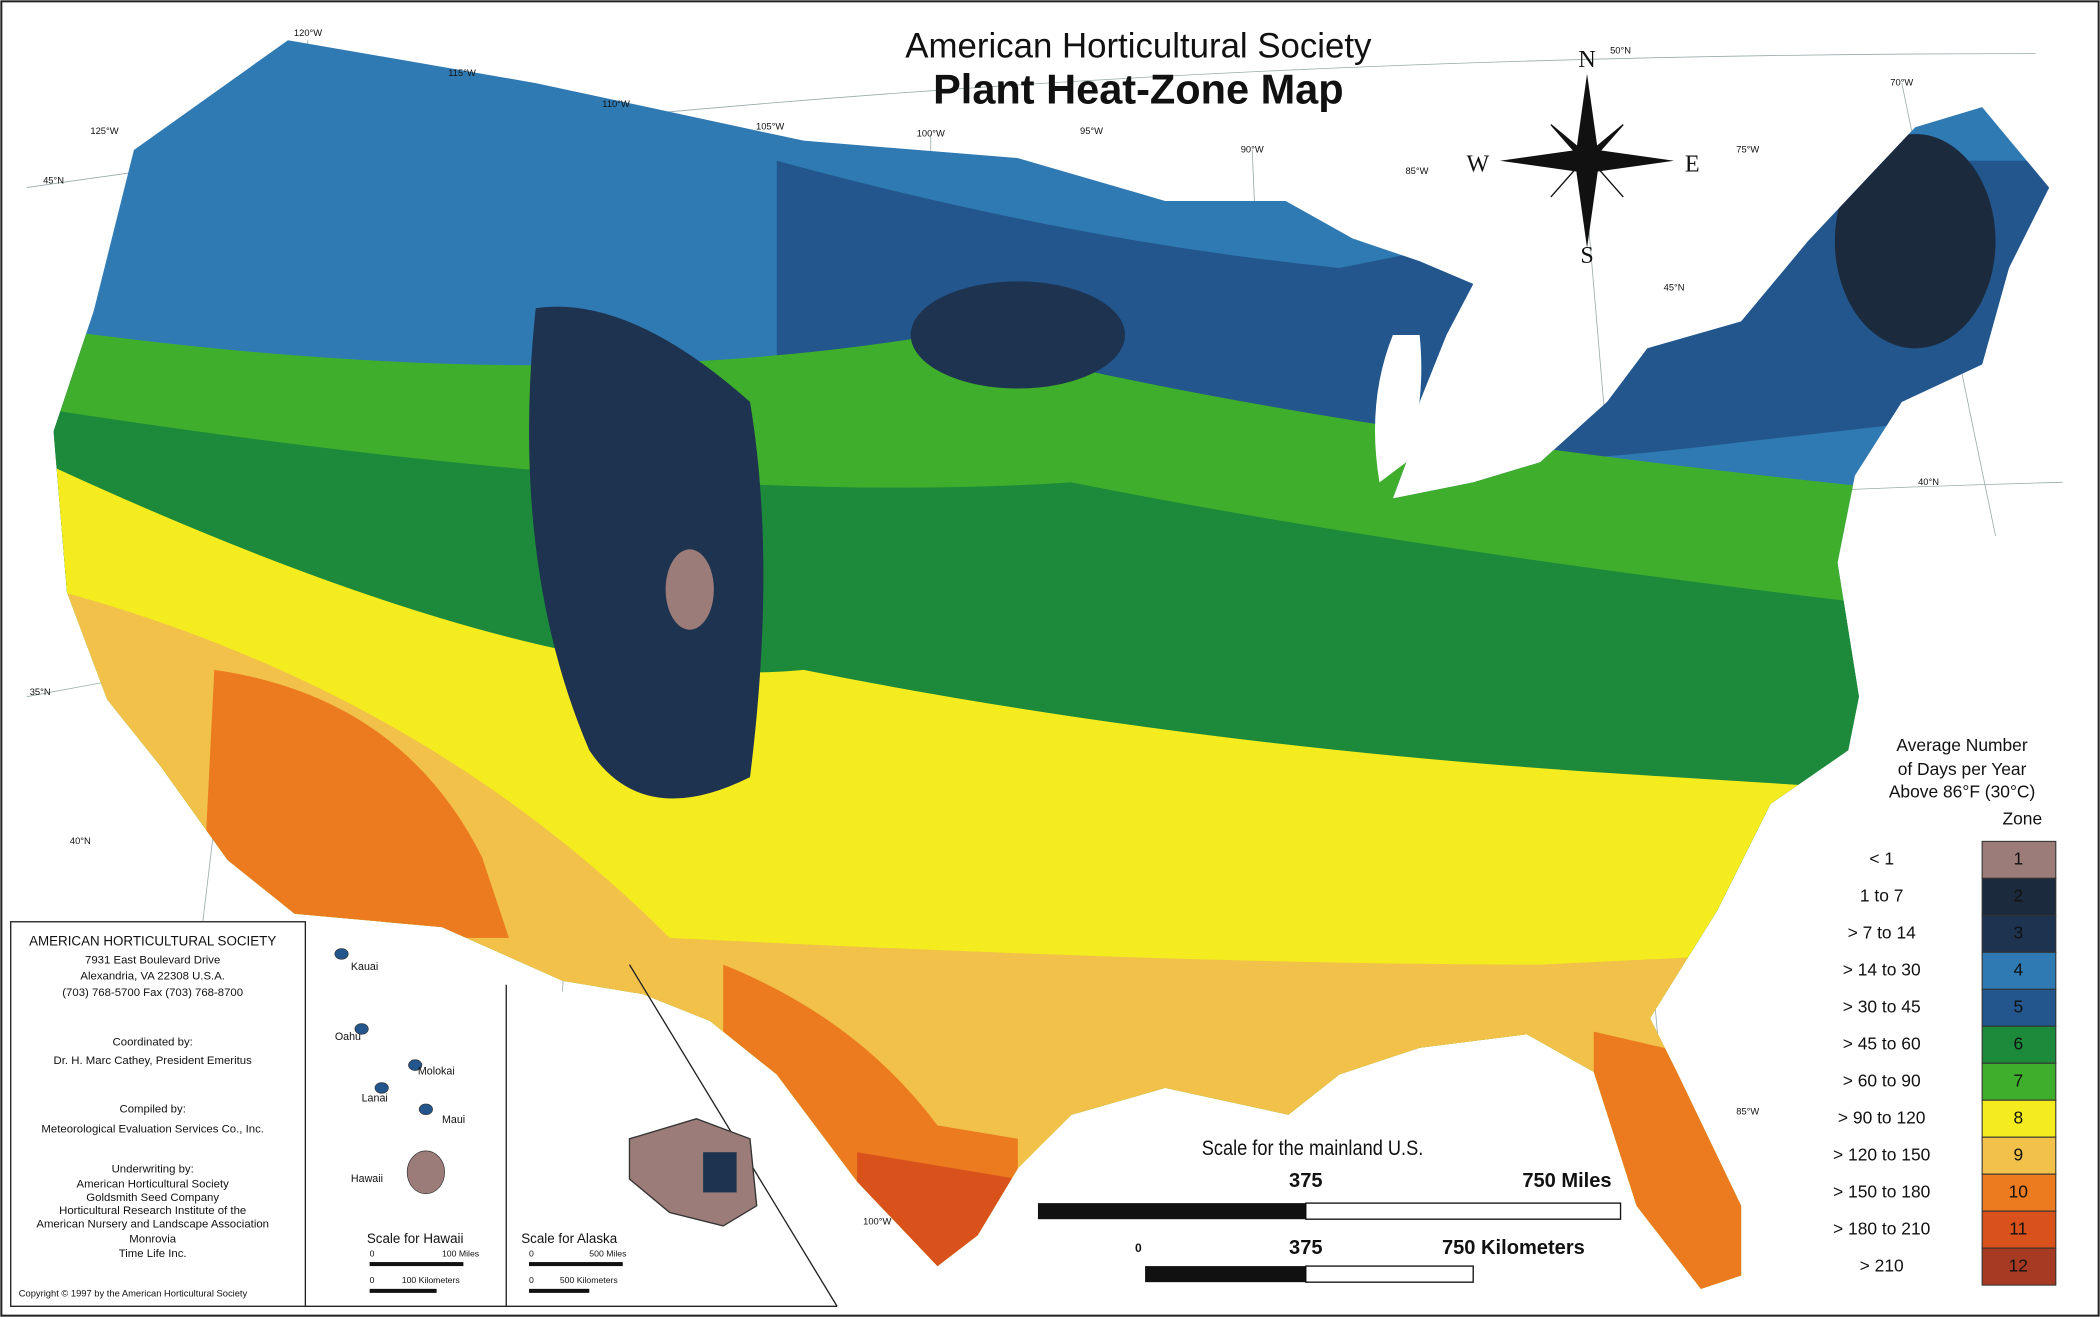 The image size is (2100, 1317). What do you see at coordinates (40, 692) in the screenshot?
I see `graticule-label: 35°N` at bounding box center [40, 692].